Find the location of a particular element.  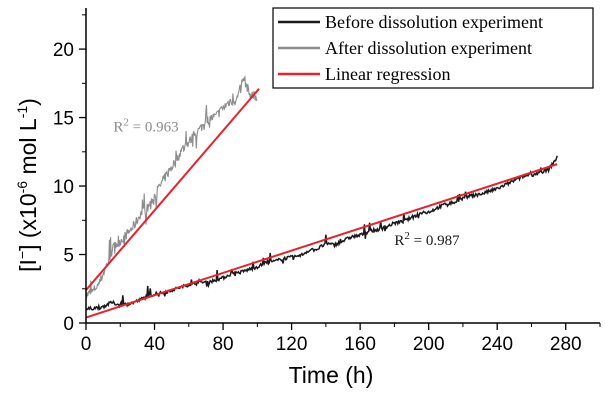

y-axis-title: [I−] (x10-6 mol L-1) is located at coordinates (27, 185).